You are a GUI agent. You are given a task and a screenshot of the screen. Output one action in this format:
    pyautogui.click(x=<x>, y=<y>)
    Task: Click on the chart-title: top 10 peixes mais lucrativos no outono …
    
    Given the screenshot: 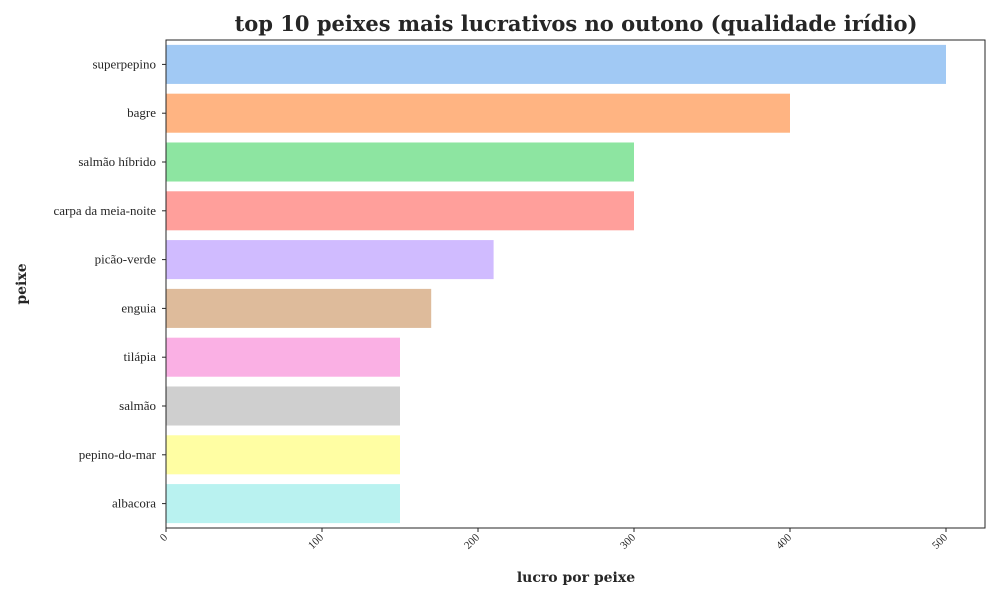 What is the action you would take?
    pyautogui.click(x=576, y=23)
    